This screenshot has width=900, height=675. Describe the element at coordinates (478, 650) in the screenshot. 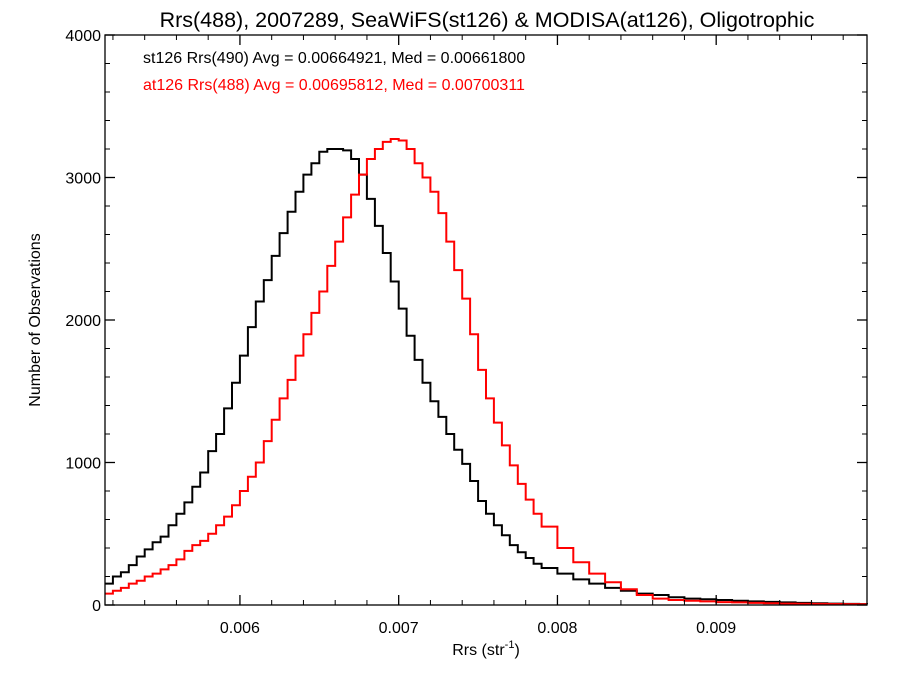

I see `x-axis-label-text: Rrs (str` at that location.